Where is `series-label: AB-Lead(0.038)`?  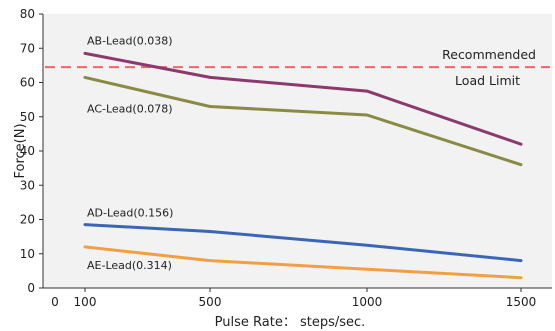
series-label: AB-Lead(0.038) is located at coordinates (130, 40).